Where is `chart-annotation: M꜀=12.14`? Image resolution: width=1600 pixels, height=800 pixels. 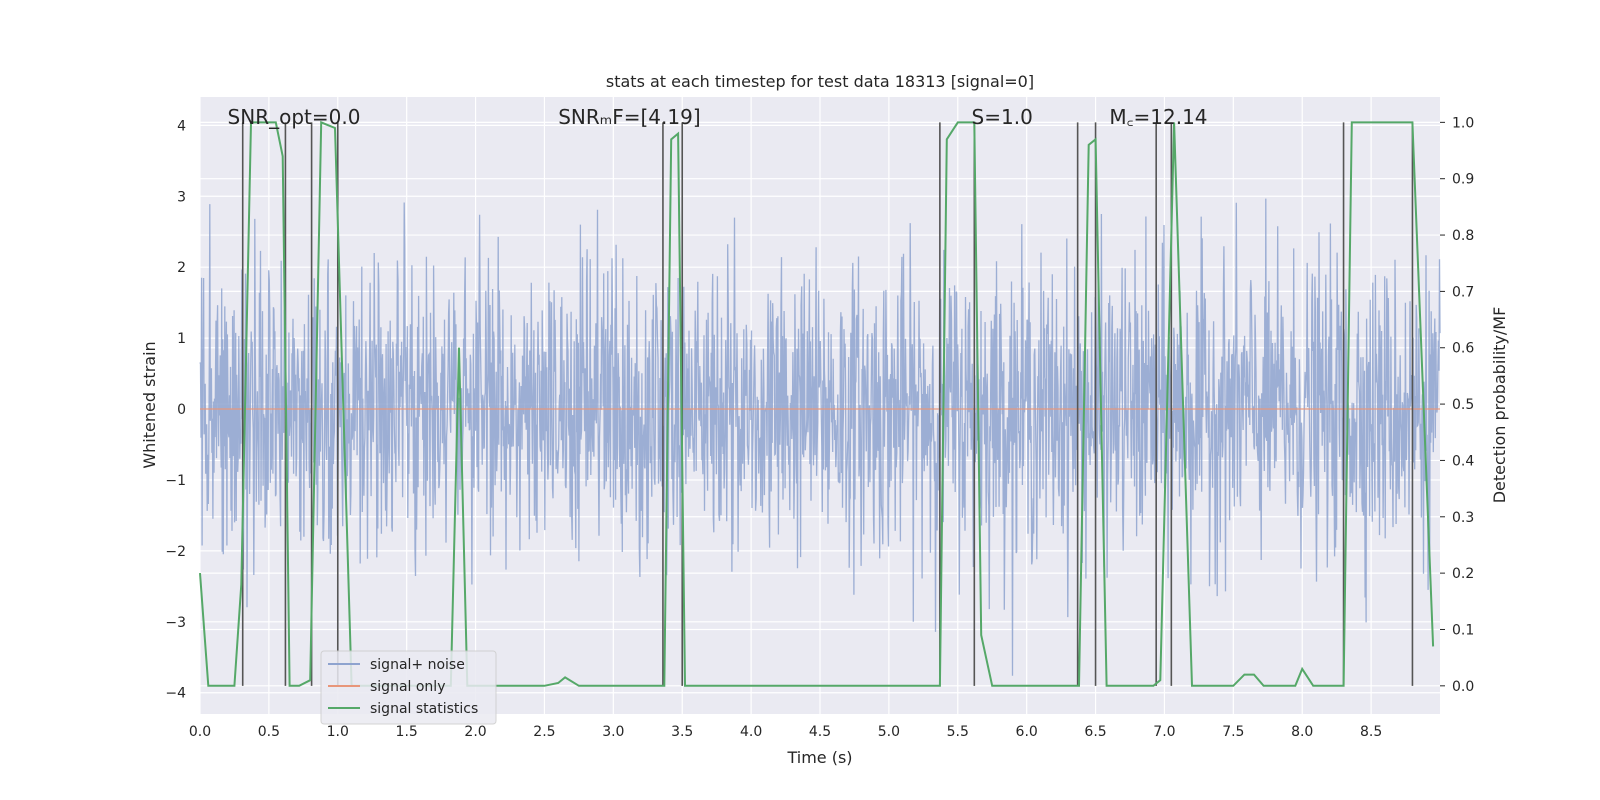
chart-annotation: M꜀=12.14 is located at coordinates (1158, 117).